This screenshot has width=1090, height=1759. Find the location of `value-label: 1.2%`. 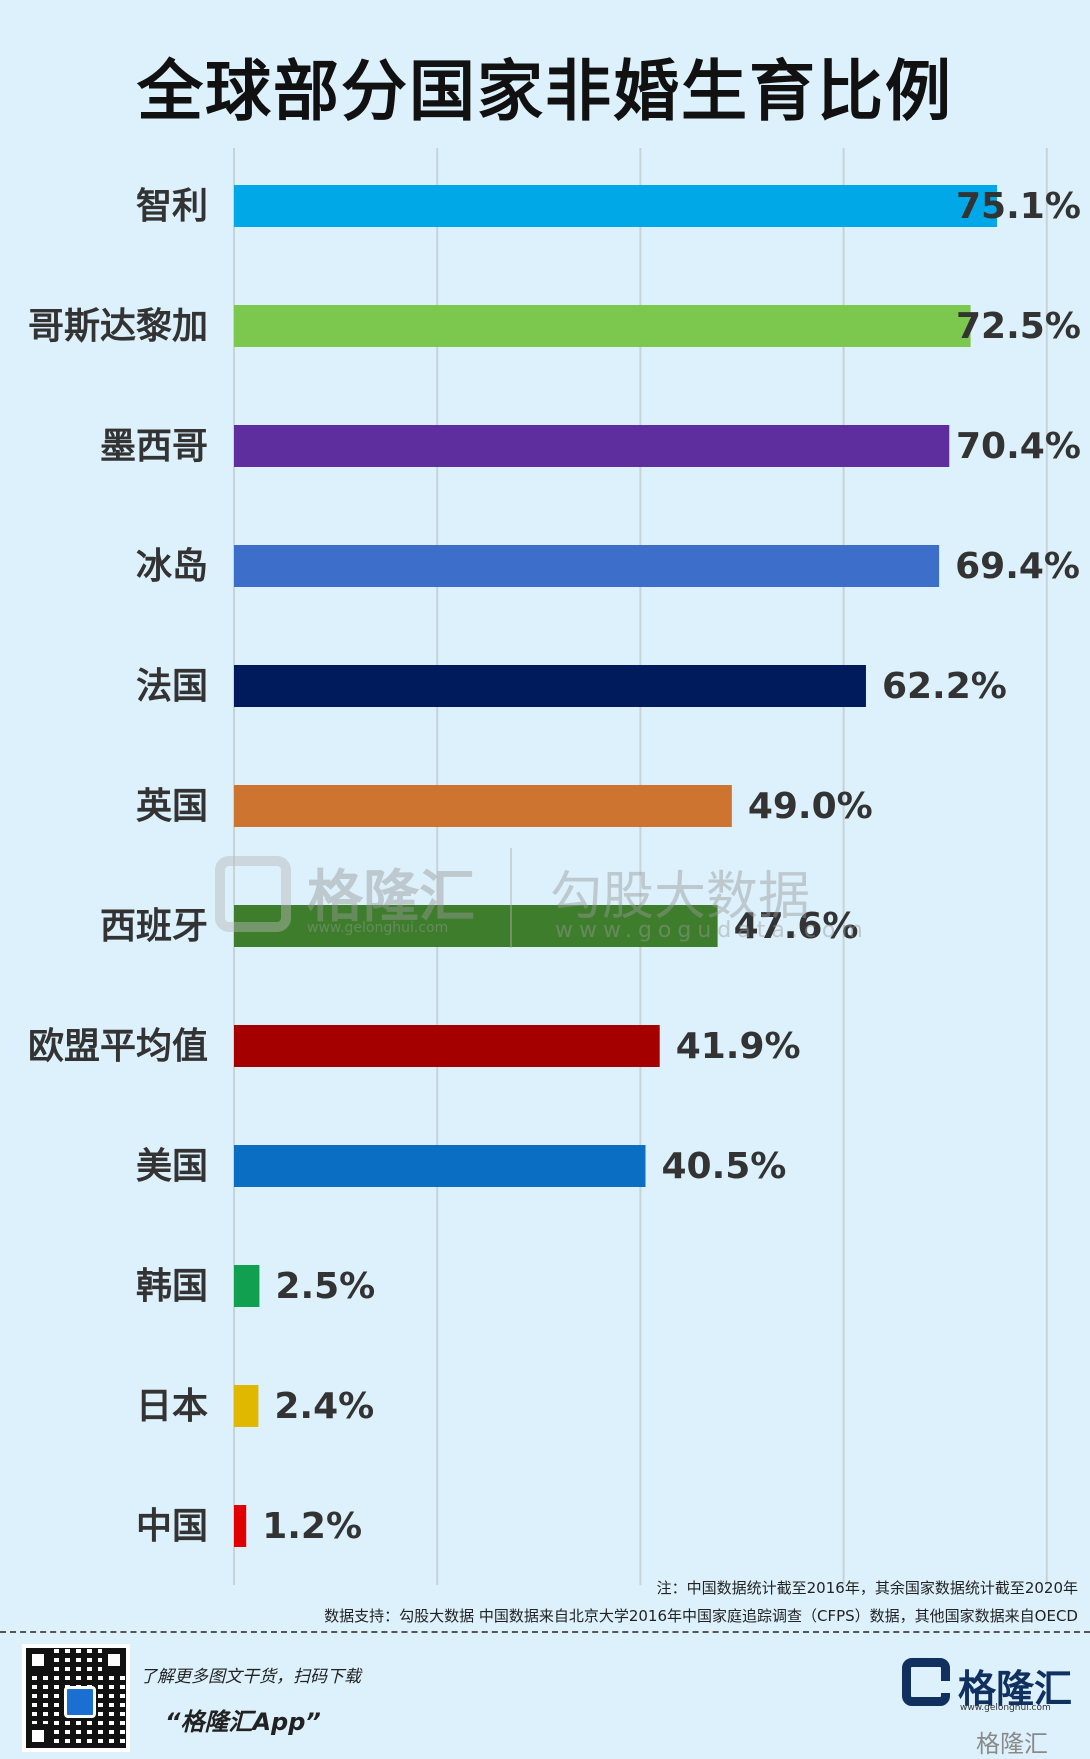

value-label: 1.2% is located at coordinates (312, 1526).